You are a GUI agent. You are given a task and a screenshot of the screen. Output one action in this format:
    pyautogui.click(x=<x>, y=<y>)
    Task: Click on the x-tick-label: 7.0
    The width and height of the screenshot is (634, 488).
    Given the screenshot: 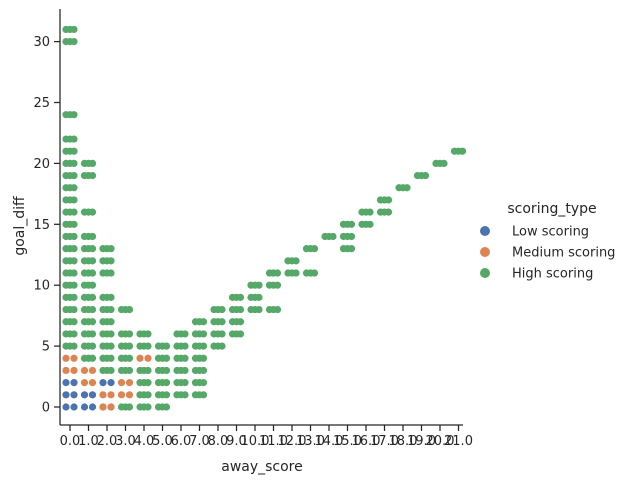 What is the action you would take?
    pyautogui.click(x=199, y=441)
    